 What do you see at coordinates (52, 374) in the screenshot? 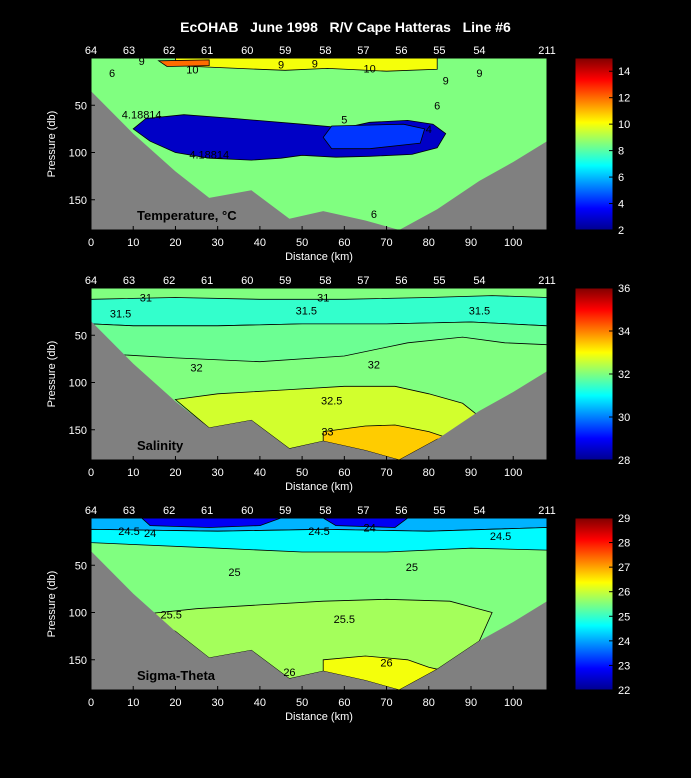
I see `salinity-ylabel: Pressure (db)` at bounding box center [52, 374].